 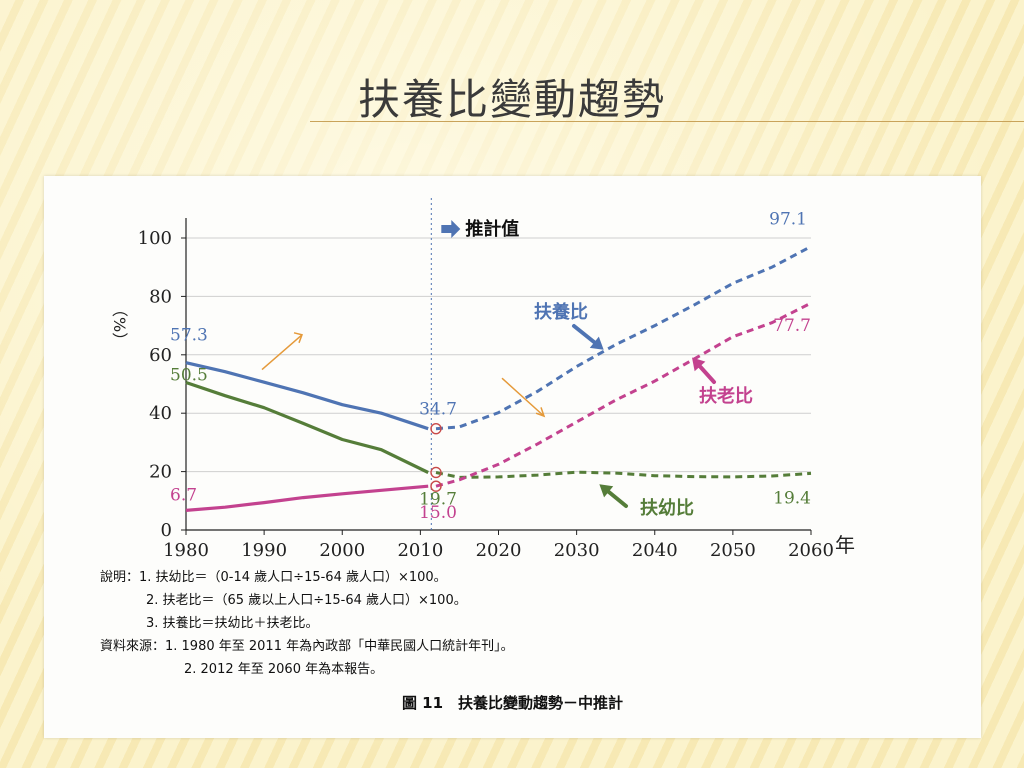 What do you see at coordinates (492, 229) in the screenshot?
I see `projection-label: 推計值` at bounding box center [492, 229].